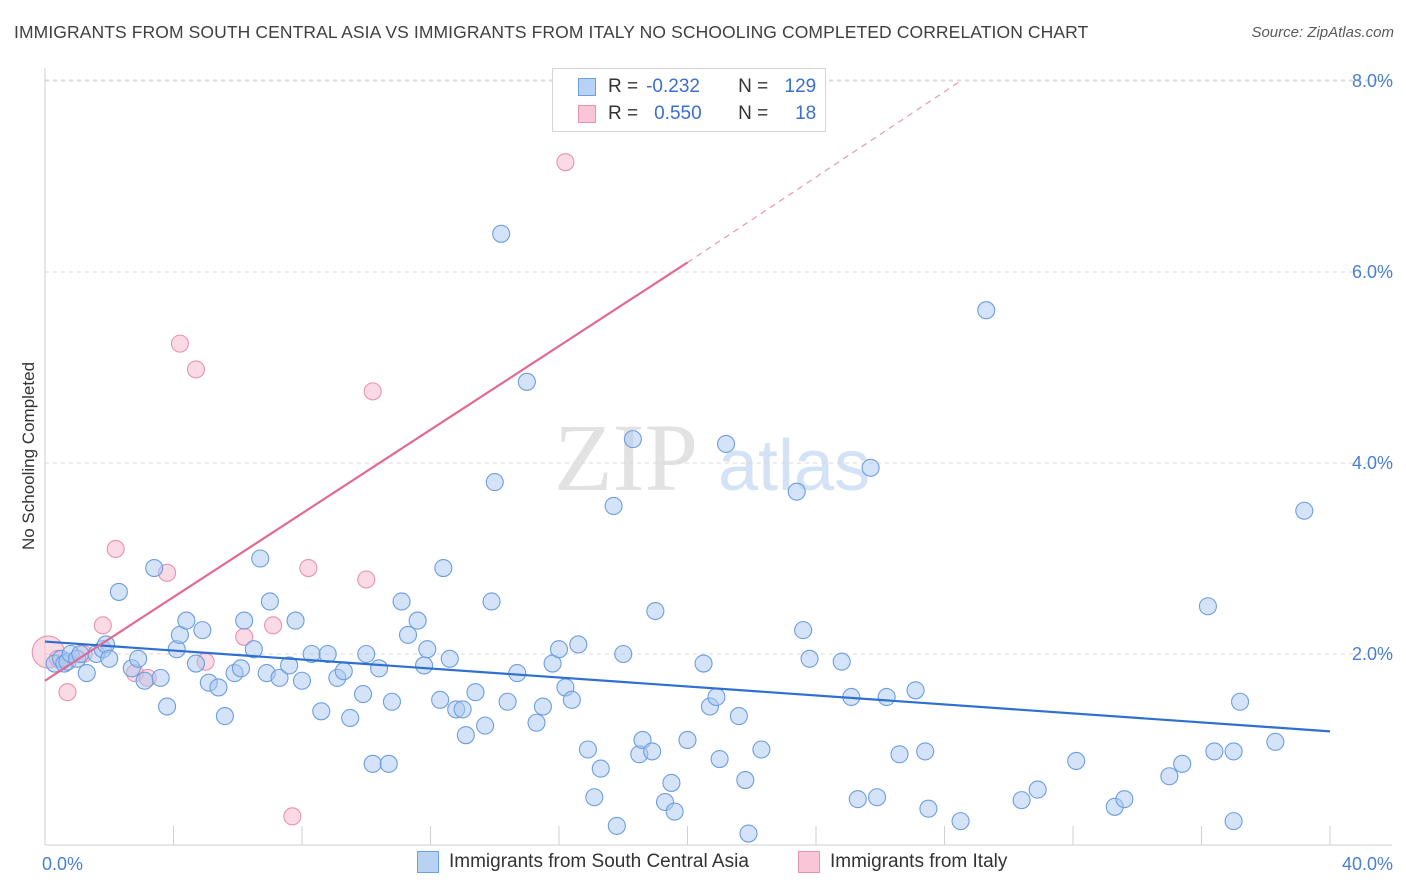 The height and width of the screenshot is (892, 1406). I want to click on bottom-legend-label: Immigrants from Italy, so click(919, 861).